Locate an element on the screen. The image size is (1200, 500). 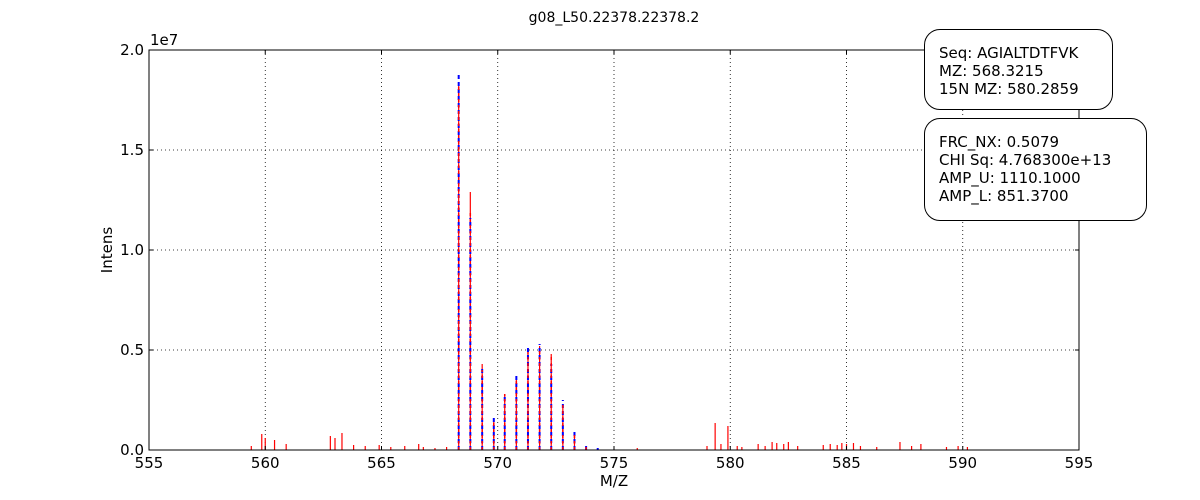
y-tick-label: 0.5 is located at coordinates (132, 350).